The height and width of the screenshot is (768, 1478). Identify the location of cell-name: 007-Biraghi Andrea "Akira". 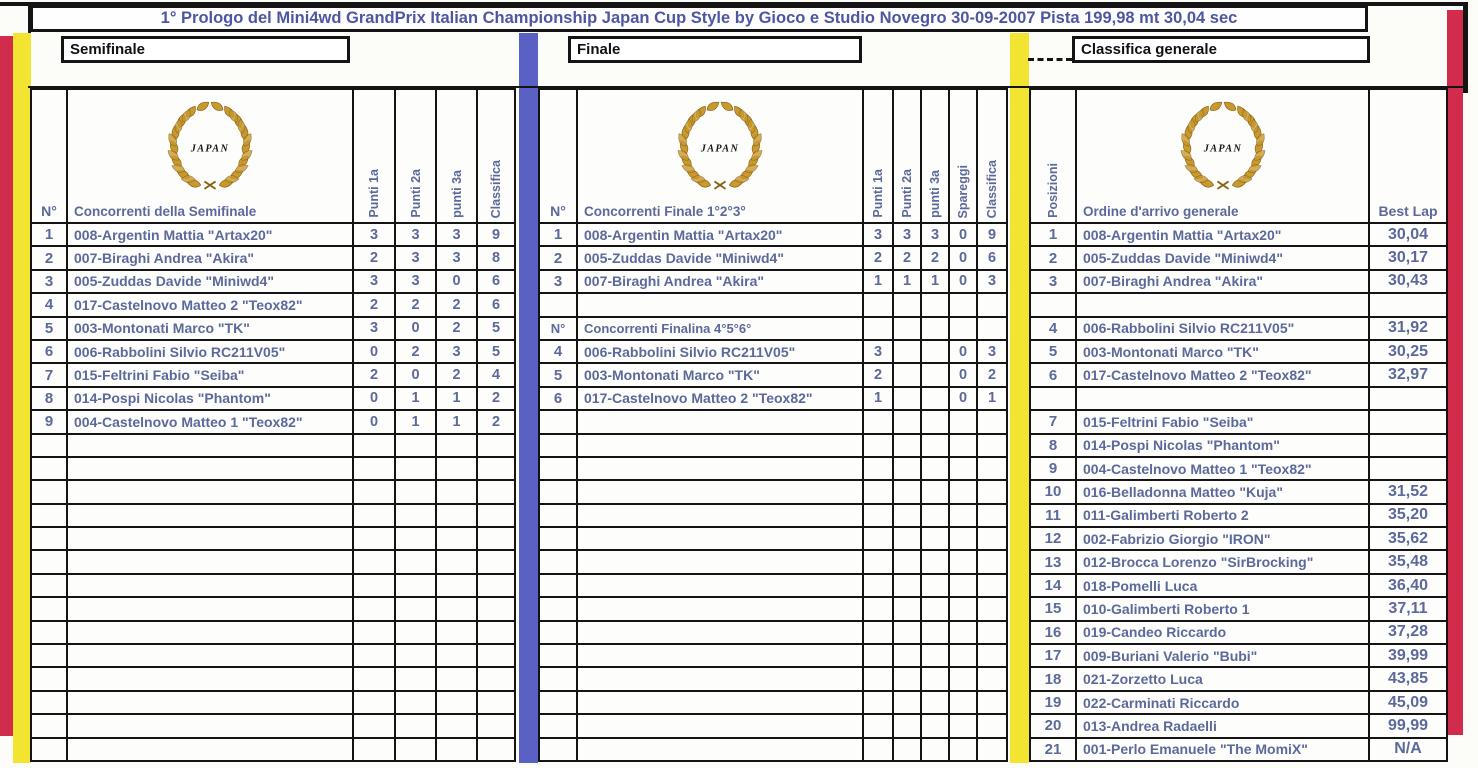
(209, 258).